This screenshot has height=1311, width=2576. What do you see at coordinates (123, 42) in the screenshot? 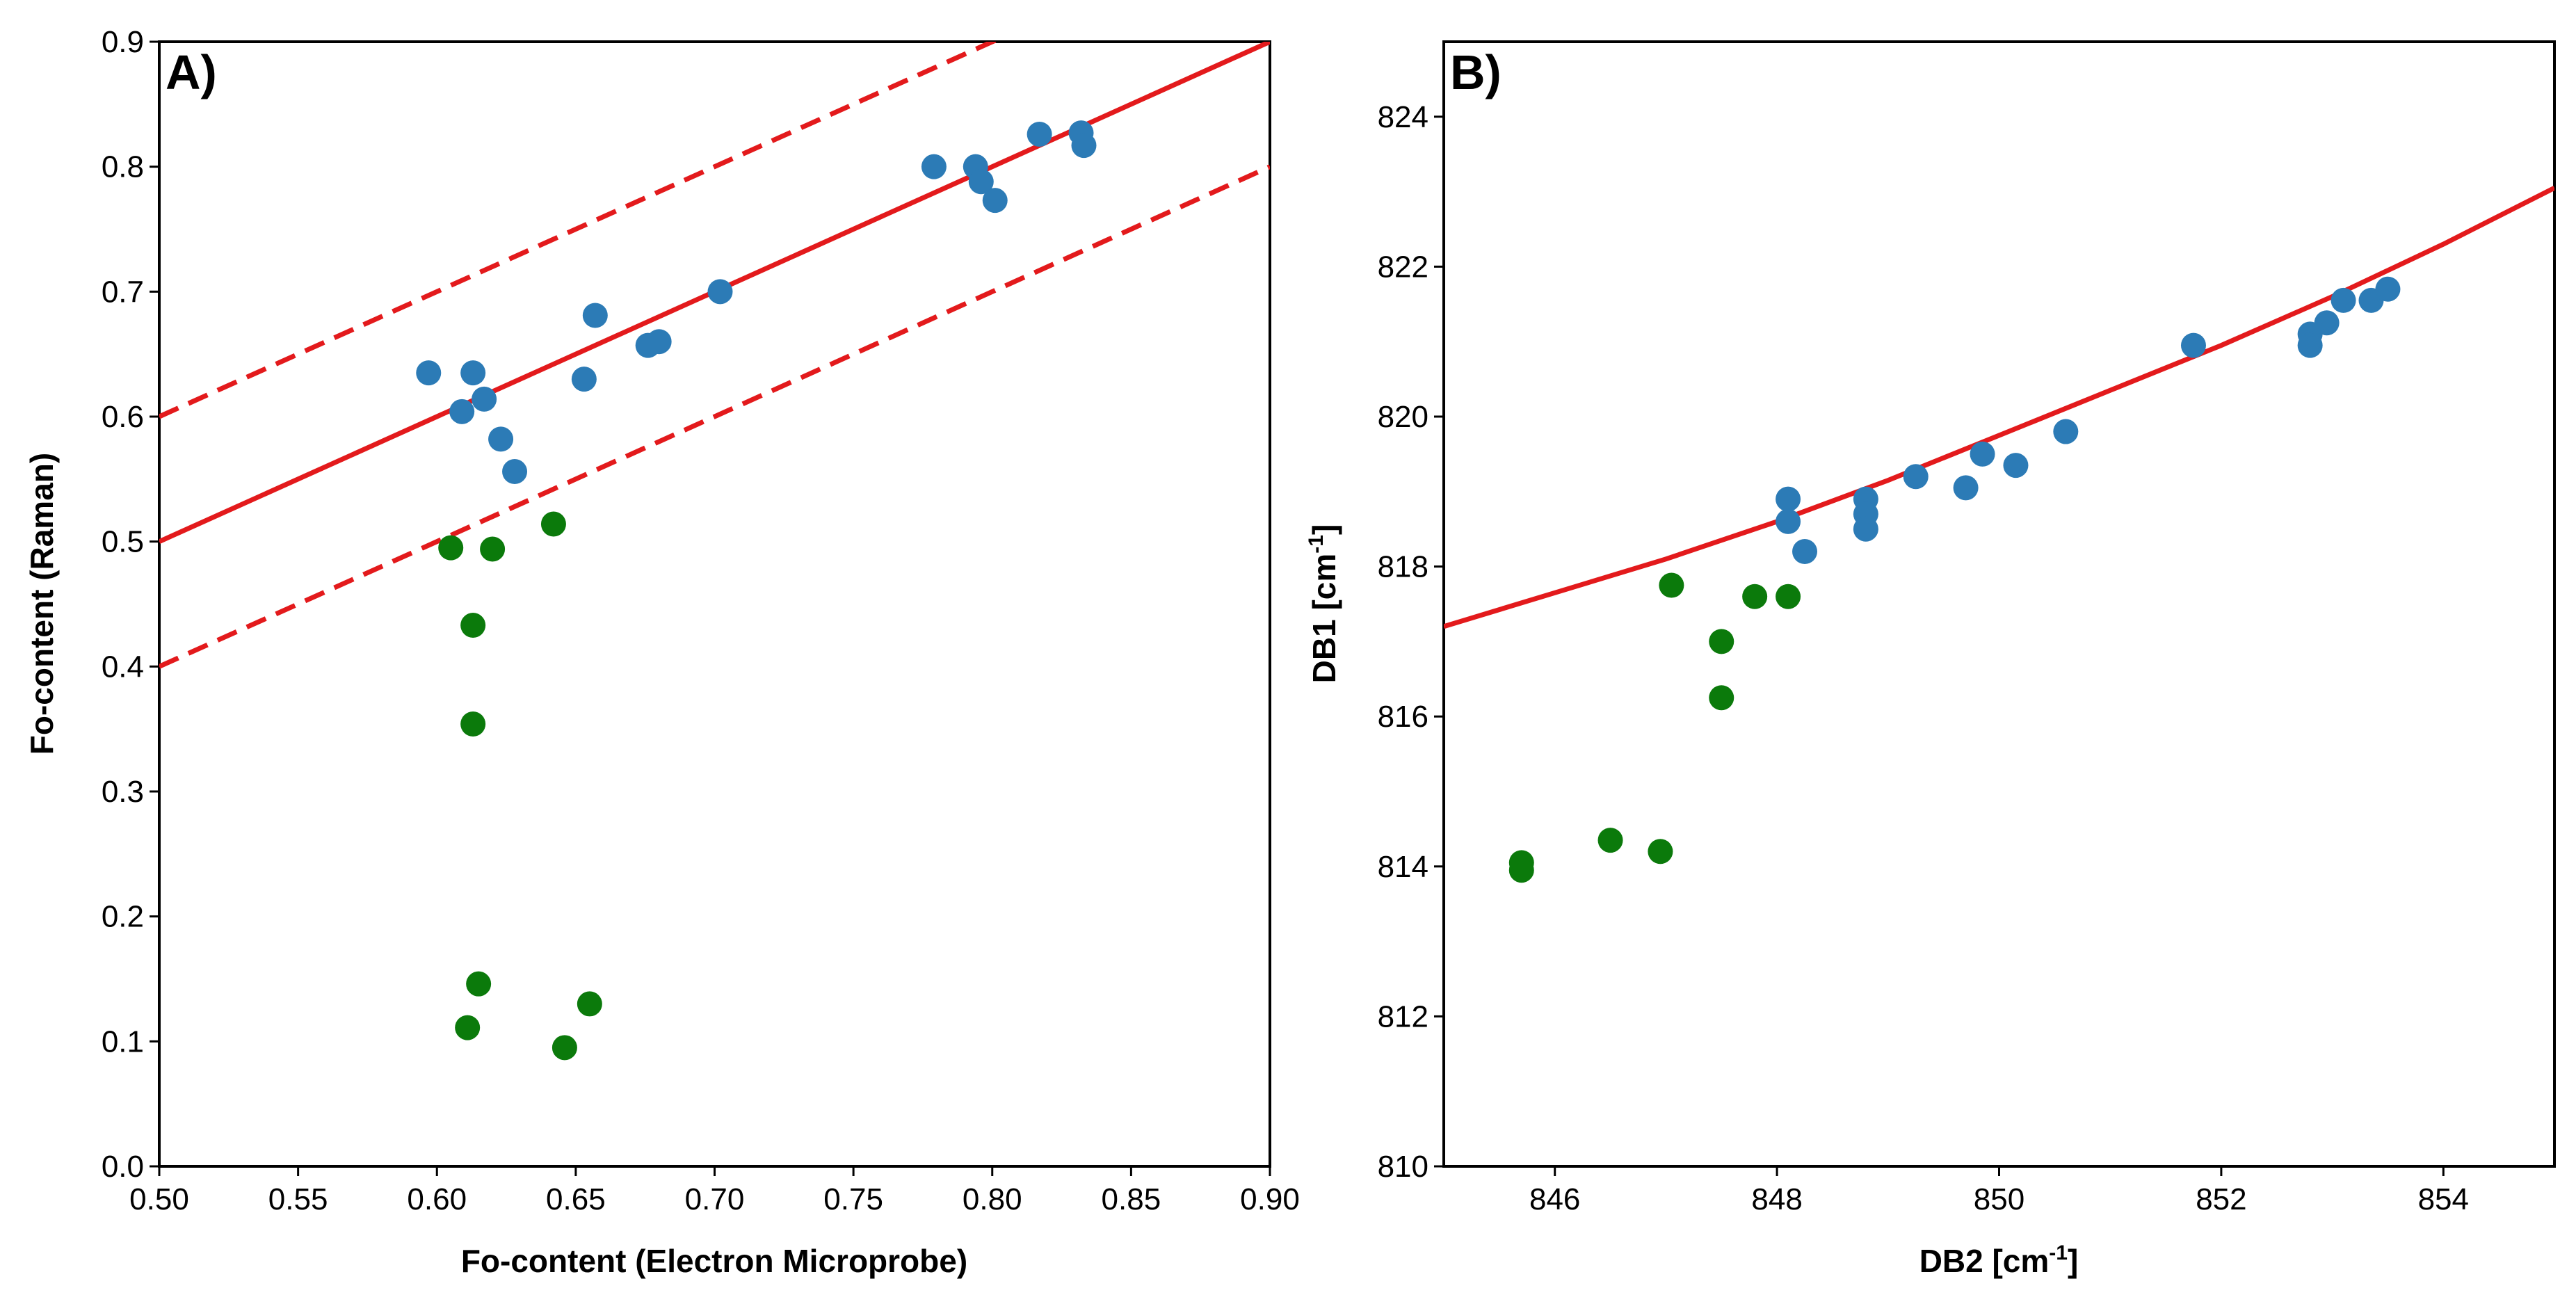
I see `y-tick-label: 0.9` at bounding box center [123, 42].